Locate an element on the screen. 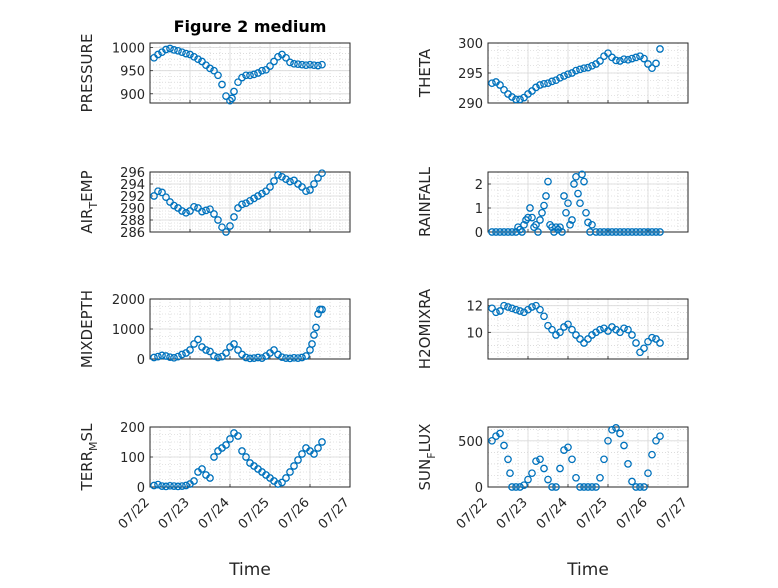 Image resolution: width=778 pixels, height=588 pixels. subplot-2: 290 295 300 THETA is located at coordinates (552, 74).